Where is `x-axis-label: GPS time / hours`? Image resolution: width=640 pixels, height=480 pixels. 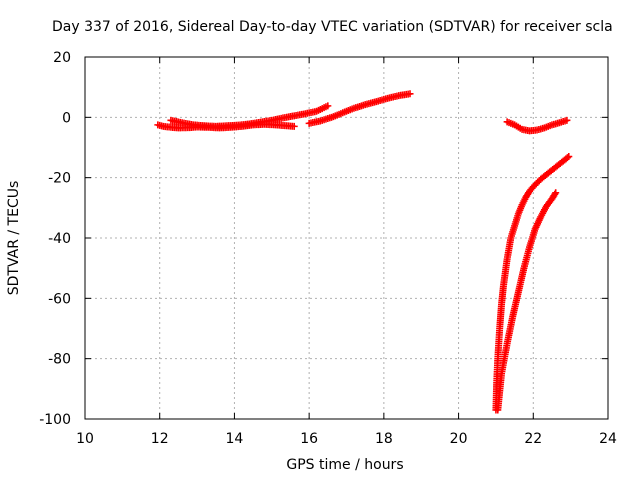 x-axis-label: GPS time / hours is located at coordinates (345, 465).